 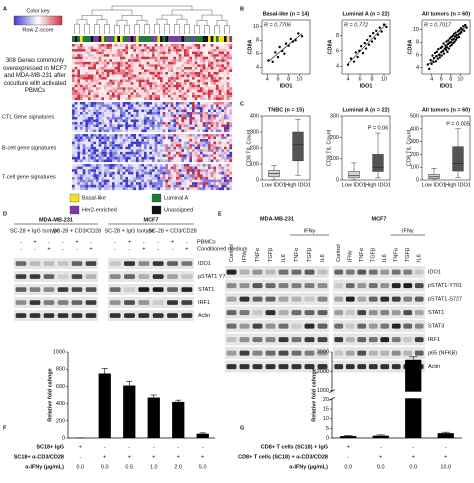 I want to click on bar, so click(x=348, y=437).